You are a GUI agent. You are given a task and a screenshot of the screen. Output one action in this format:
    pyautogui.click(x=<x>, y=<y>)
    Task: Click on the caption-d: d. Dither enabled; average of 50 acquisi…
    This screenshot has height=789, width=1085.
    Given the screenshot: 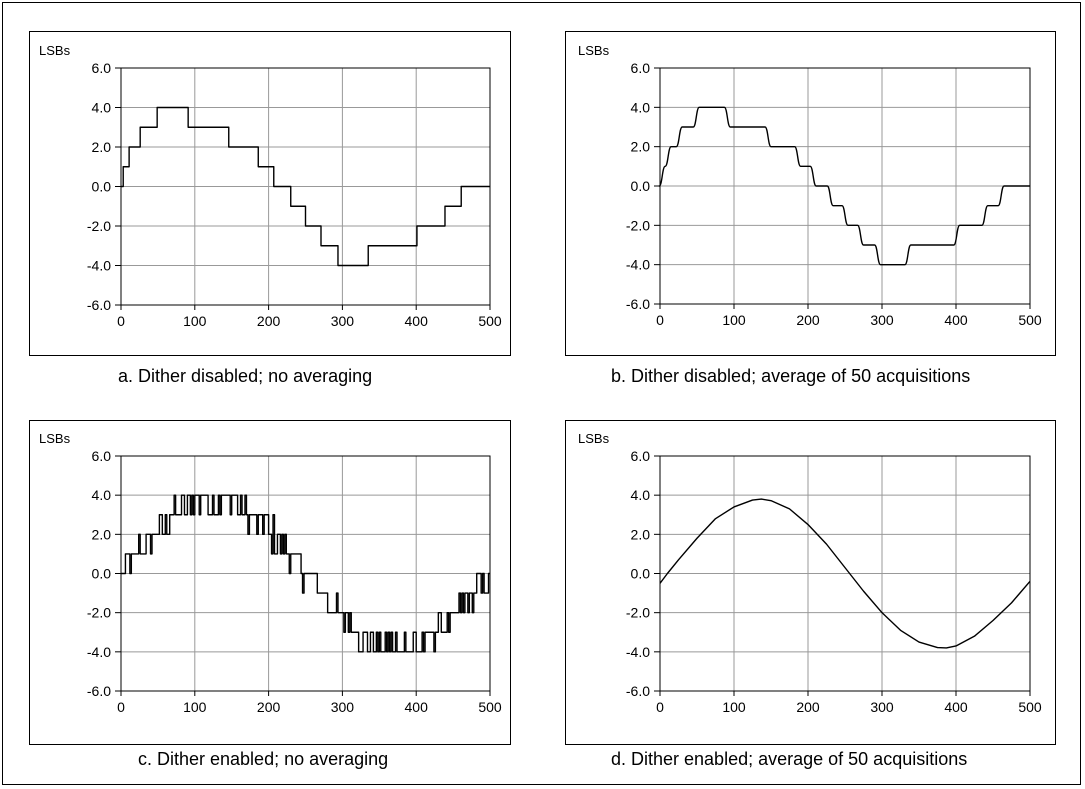 What is the action you would take?
    pyautogui.click(x=789, y=759)
    